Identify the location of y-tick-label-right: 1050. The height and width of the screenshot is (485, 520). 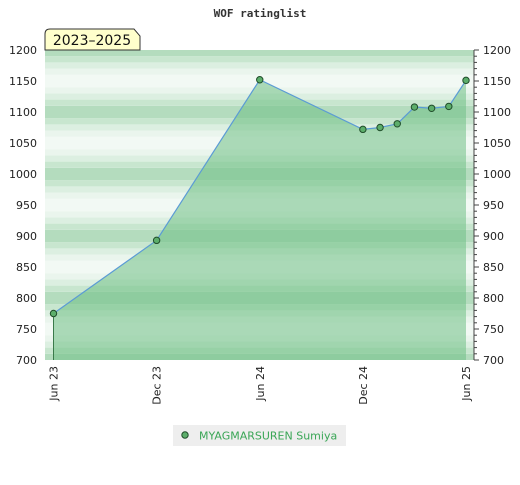
(497, 143).